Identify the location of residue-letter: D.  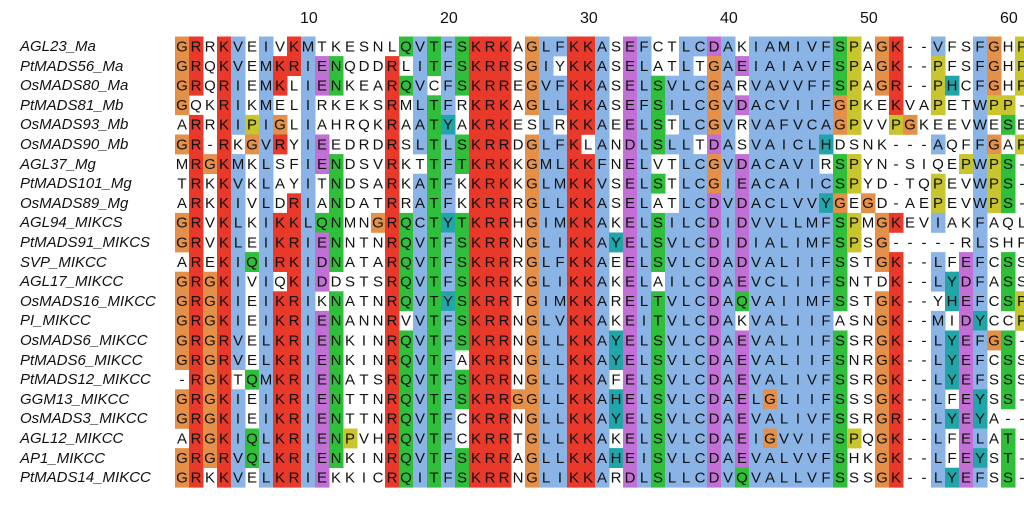
(742, 105).